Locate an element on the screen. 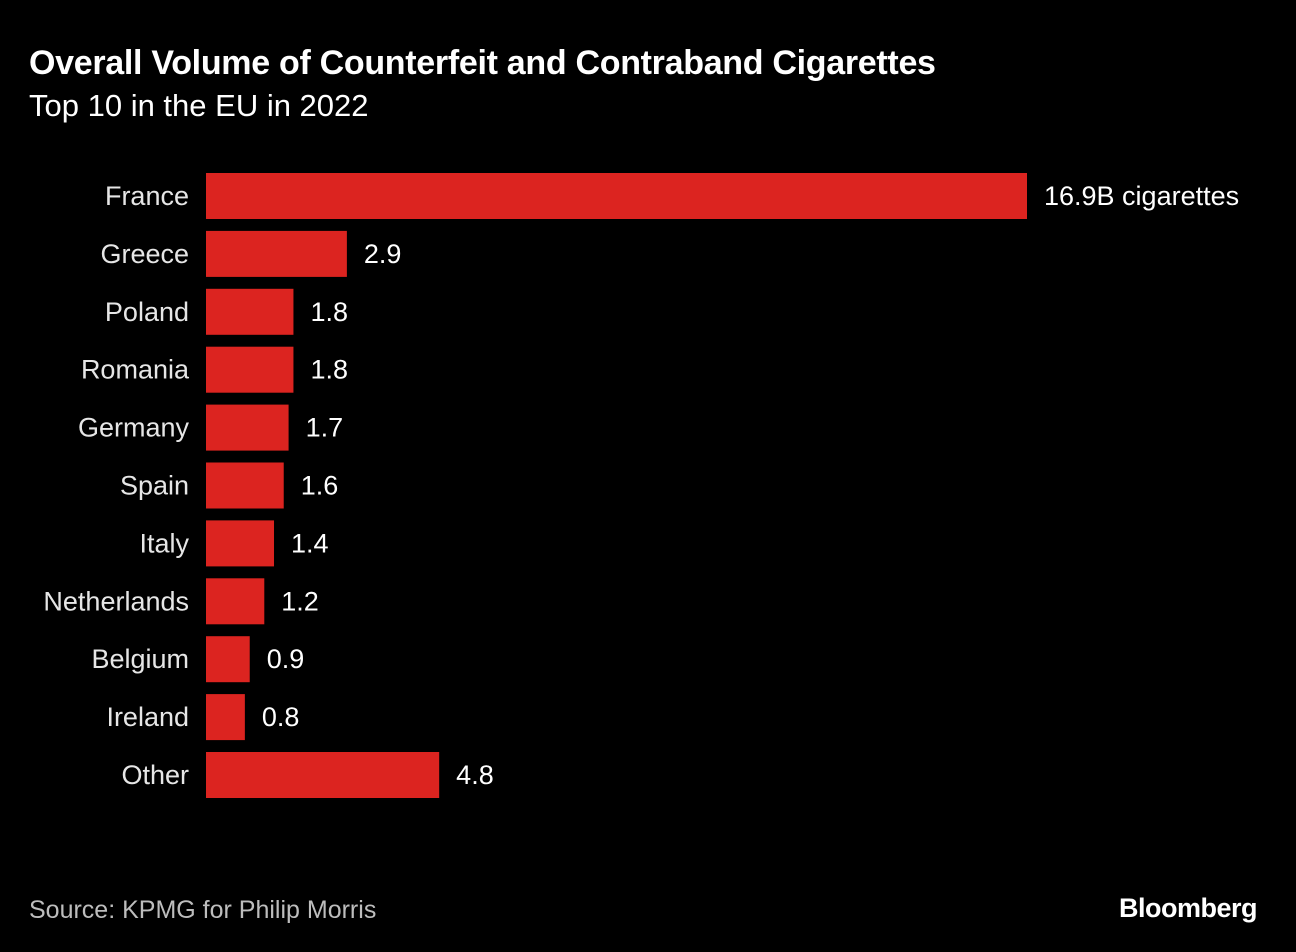 The height and width of the screenshot is (952, 1296). category-label-other: Other is located at coordinates (155, 775).